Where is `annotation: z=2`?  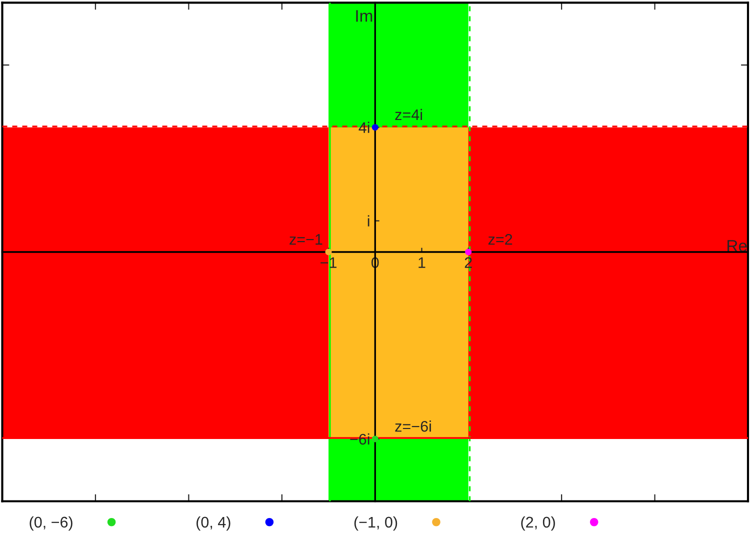
annotation: z=2 is located at coordinates (500, 239).